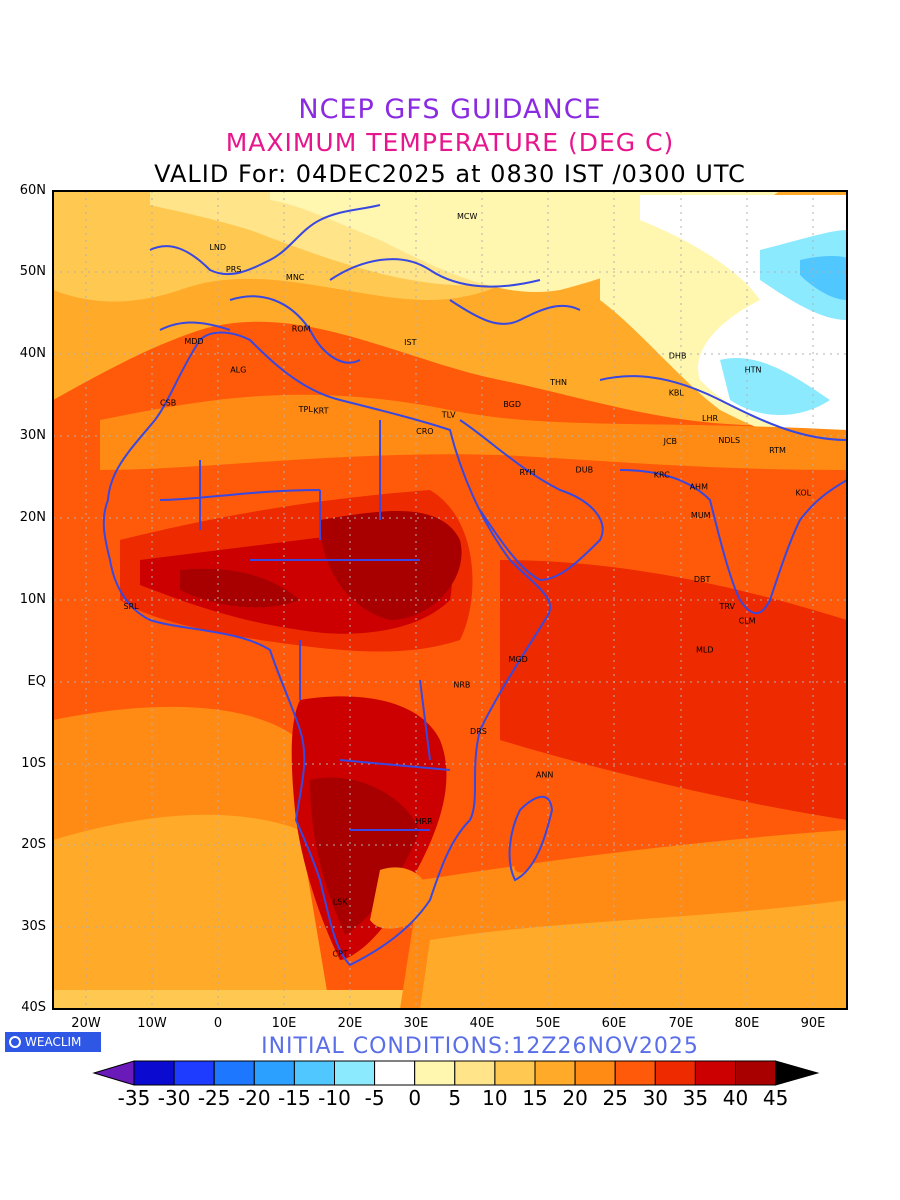 The width and height of the screenshot is (900, 1200). What do you see at coordinates (450, 109) in the screenshot?
I see `title-model: NCEP GFS GUIDANCE` at bounding box center [450, 109].